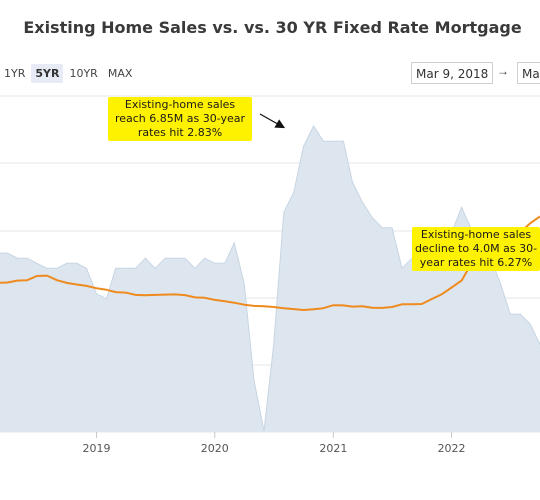 The image size is (540, 500). Describe the element at coordinates (120, 73) in the screenshot. I see `range-button-max: MAX` at that location.